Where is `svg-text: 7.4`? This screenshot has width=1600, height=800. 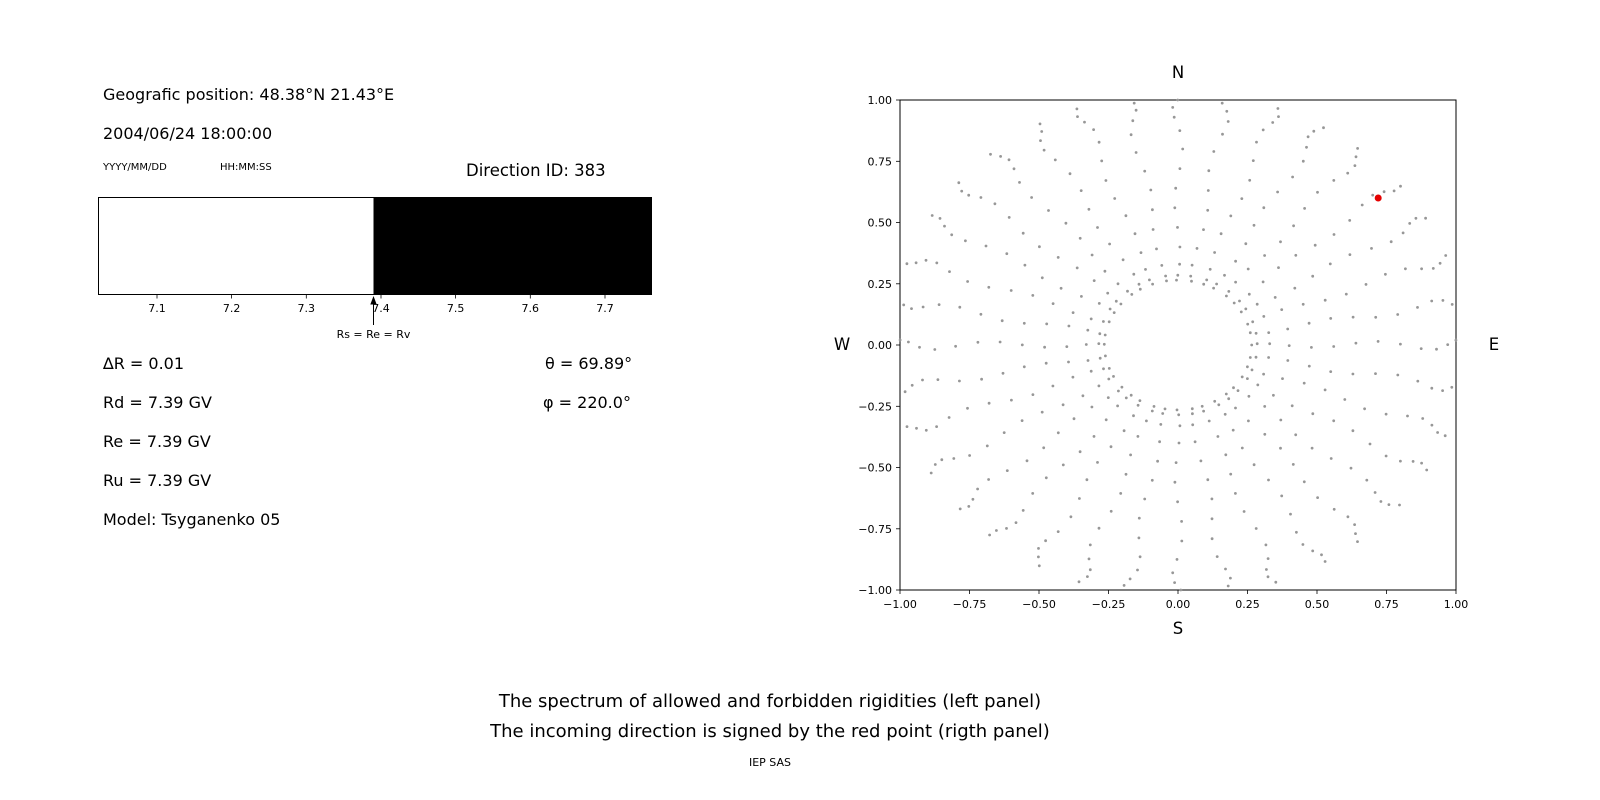
svg-text: 7.4 is located at coordinates (381, 308).